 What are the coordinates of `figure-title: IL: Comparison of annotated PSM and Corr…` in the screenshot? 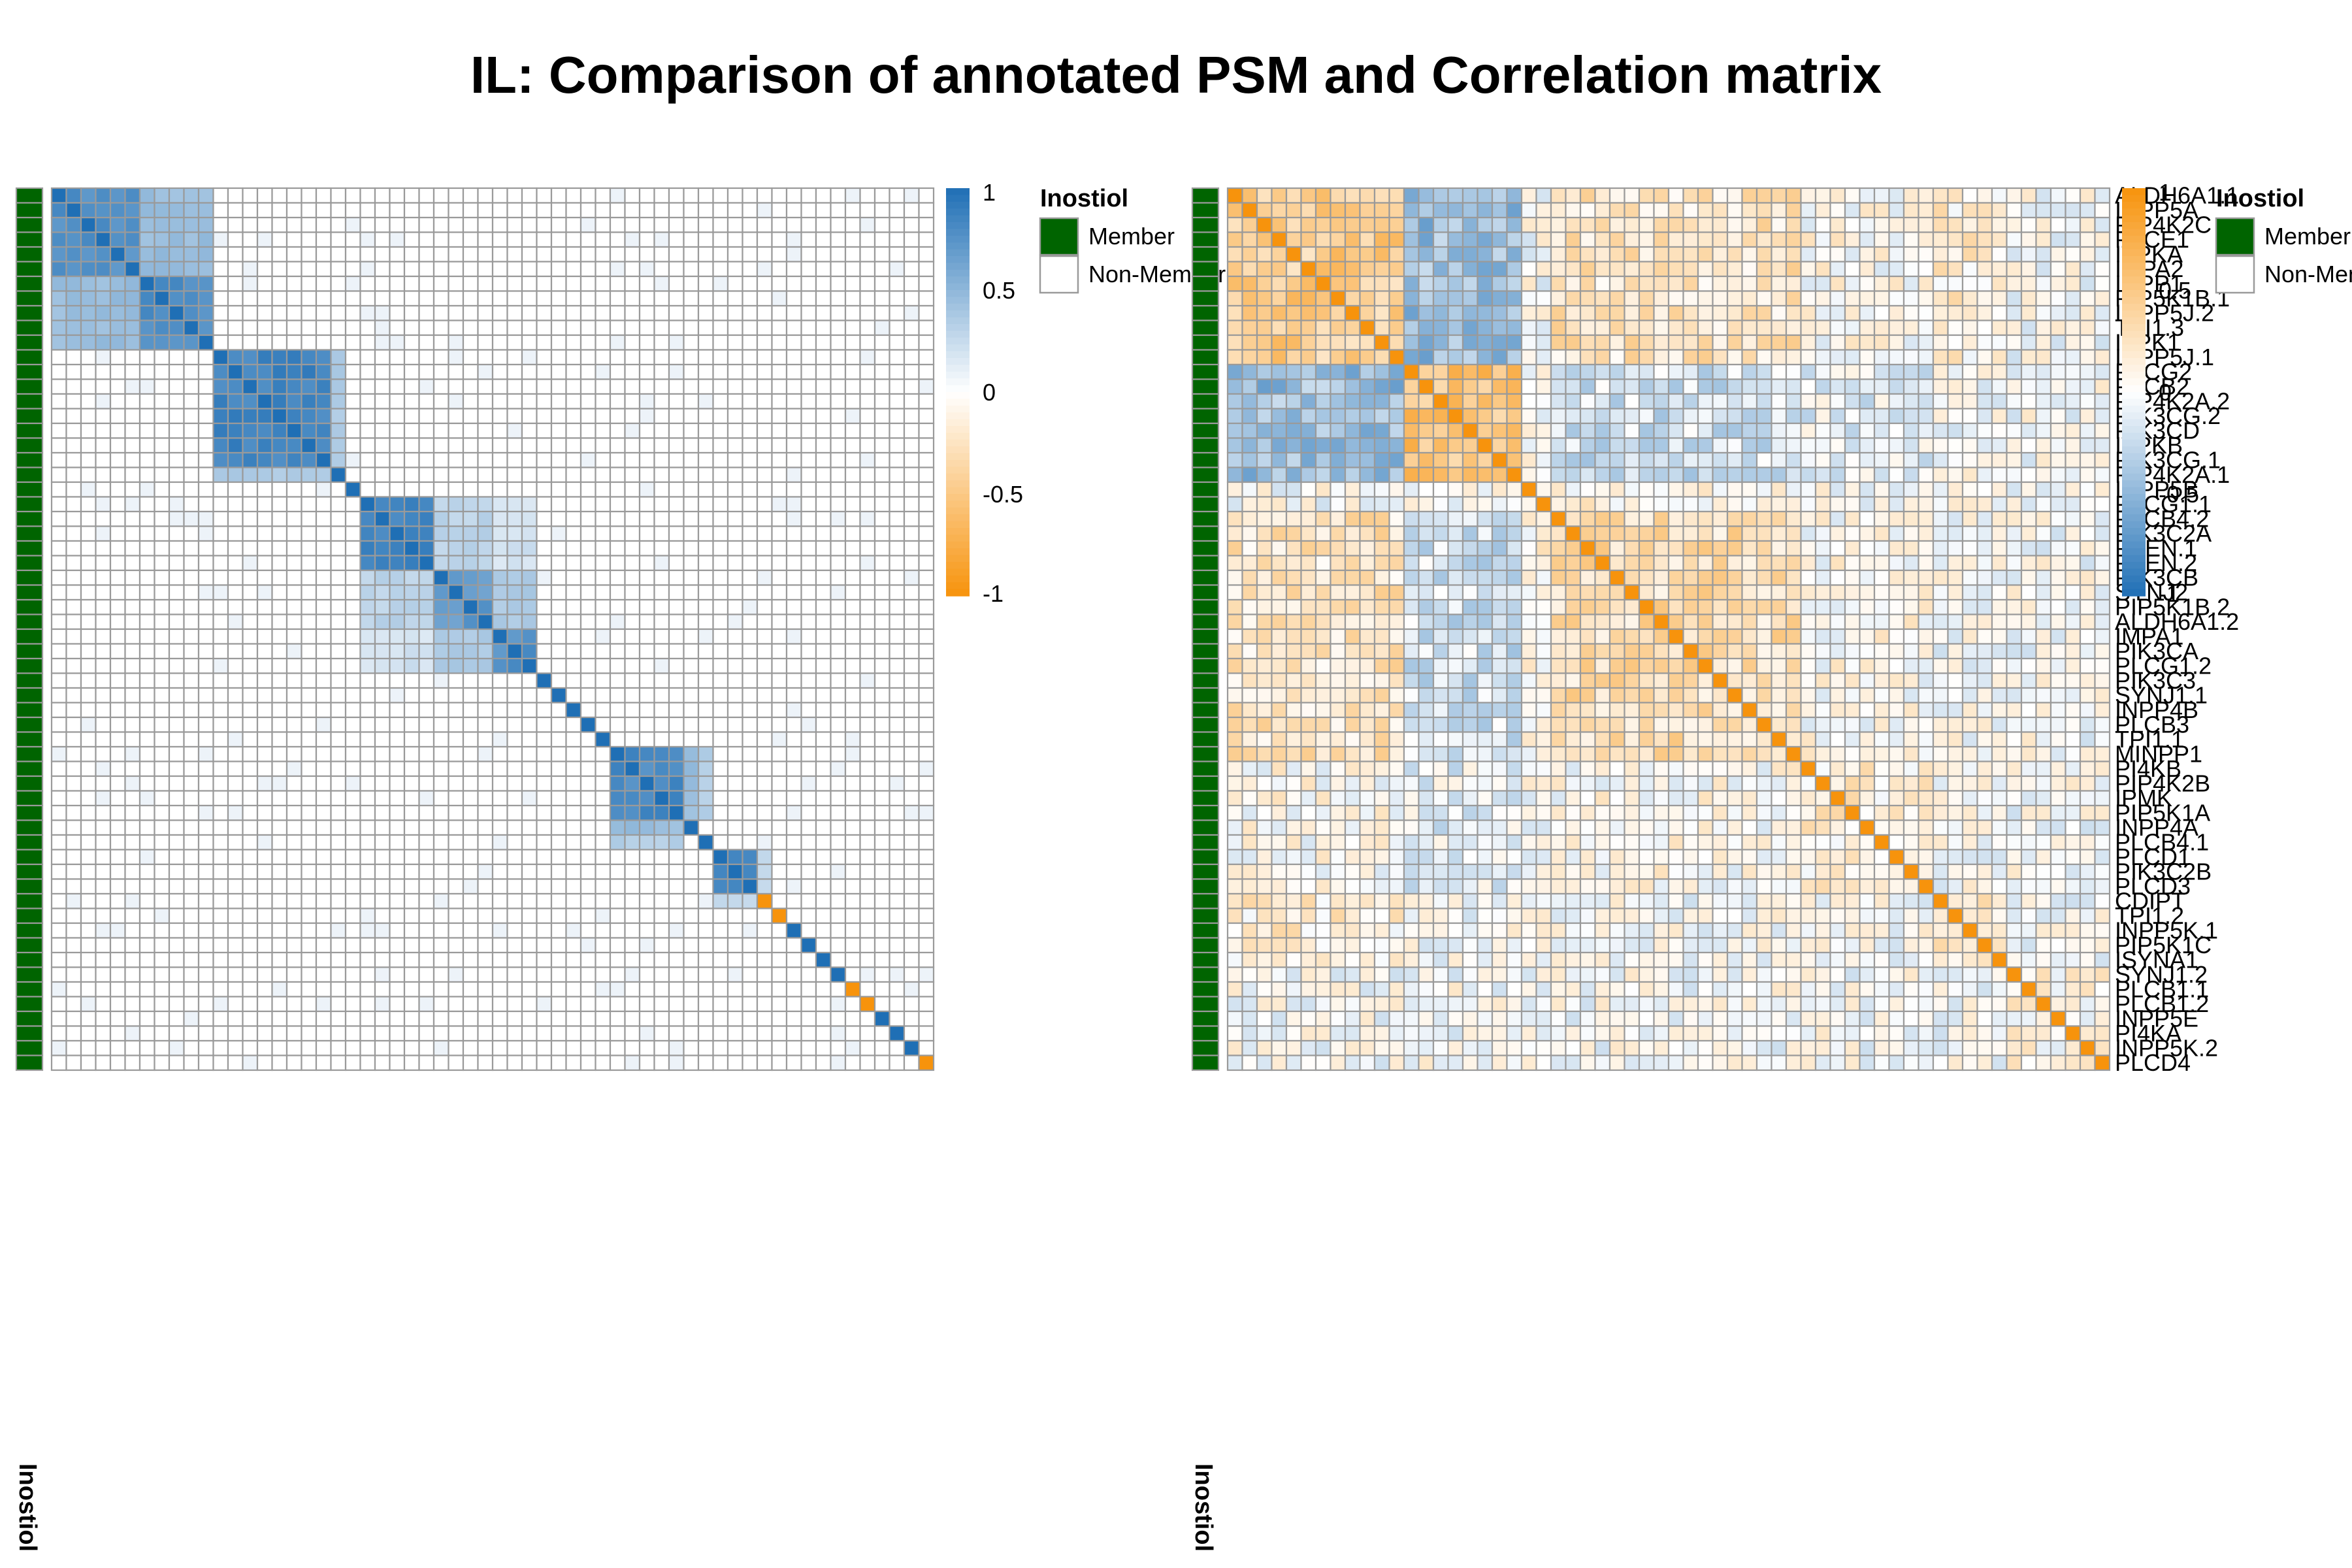 It's located at (1176, 75).